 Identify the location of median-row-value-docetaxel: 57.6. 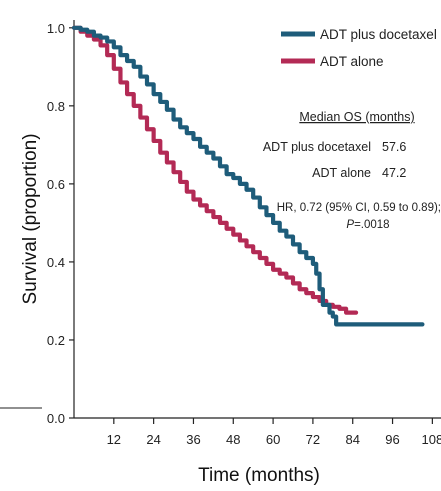
(394, 147).